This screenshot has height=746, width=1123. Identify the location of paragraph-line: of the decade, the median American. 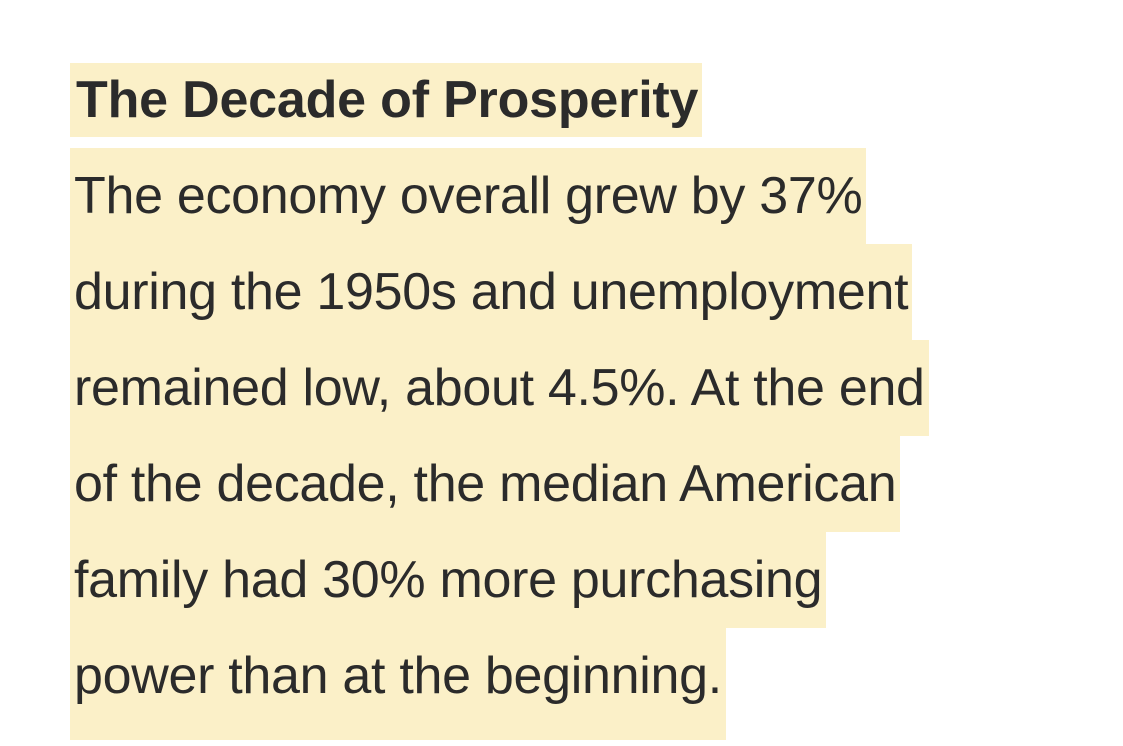
(485, 484).